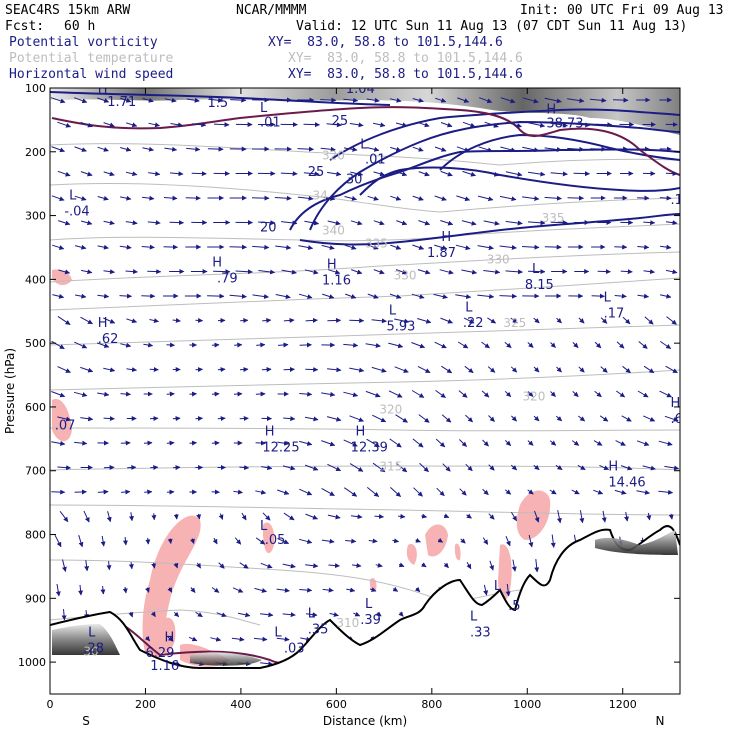 This screenshot has width=740, height=740. Describe the element at coordinates (354, 180) in the screenshot. I see `wind-speed-label: 30` at that location.